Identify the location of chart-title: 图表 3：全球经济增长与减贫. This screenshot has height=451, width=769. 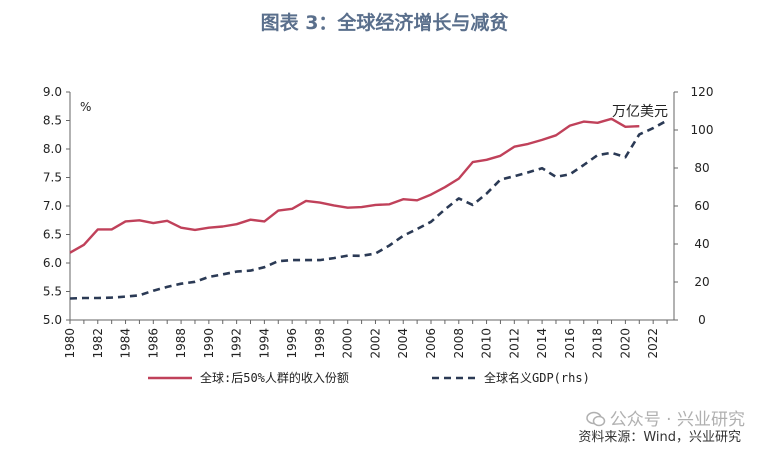
(384, 23).